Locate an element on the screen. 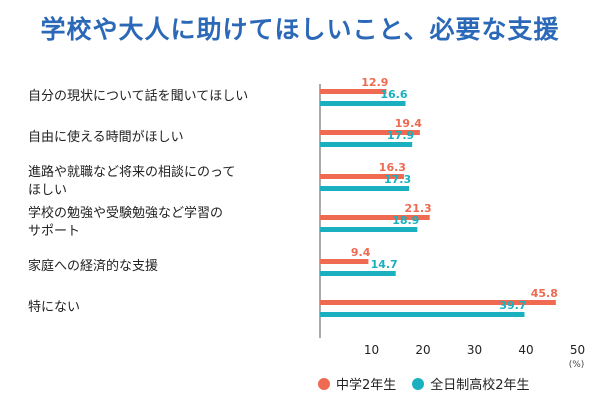 The width and height of the screenshot is (600, 407). legend: 中学2年生 全日制高校2年生 is located at coordinates (424, 383).